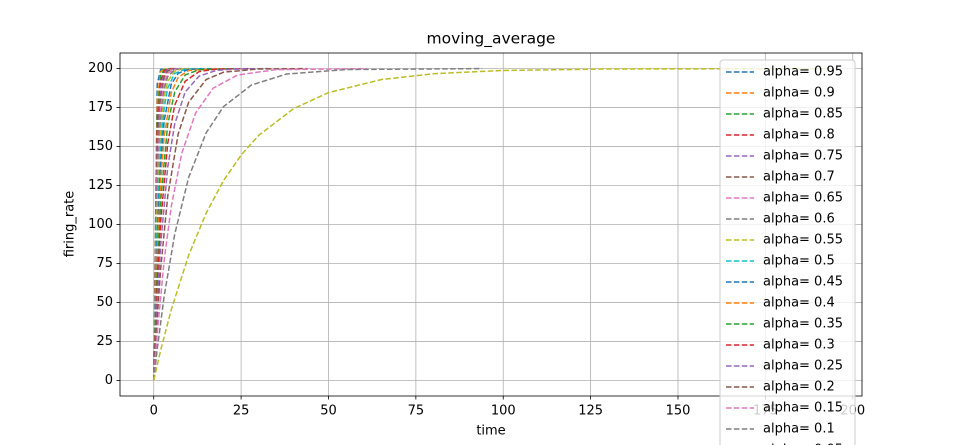 Image resolution: width=958 pixels, height=445 pixels. What do you see at coordinates (328, 411) in the screenshot?
I see `x-tick-label: 50` at bounding box center [328, 411].